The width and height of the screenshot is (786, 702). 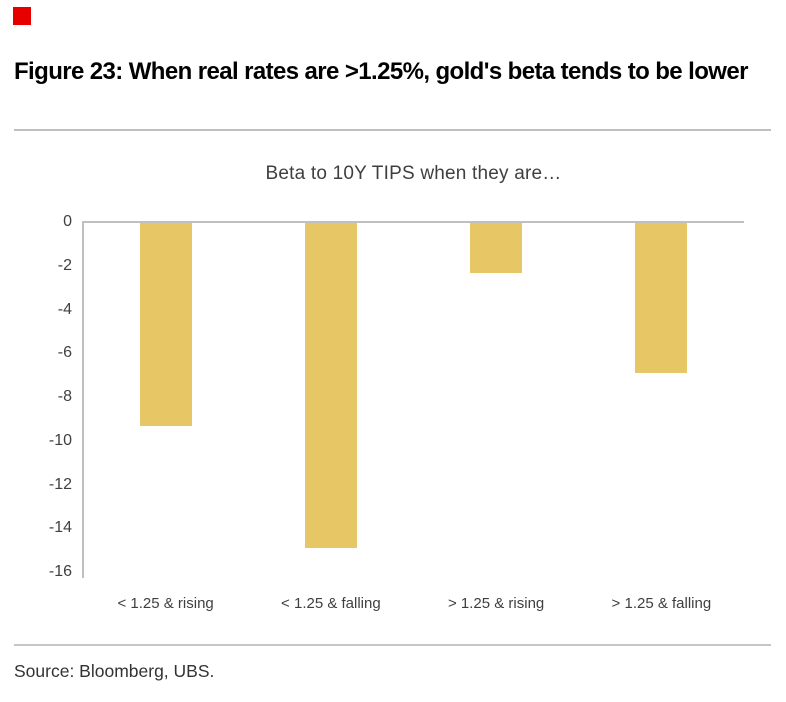 What do you see at coordinates (64, 265) in the screenshot?
I see `y-tick-label: -2` at bounding box center [64, 265].